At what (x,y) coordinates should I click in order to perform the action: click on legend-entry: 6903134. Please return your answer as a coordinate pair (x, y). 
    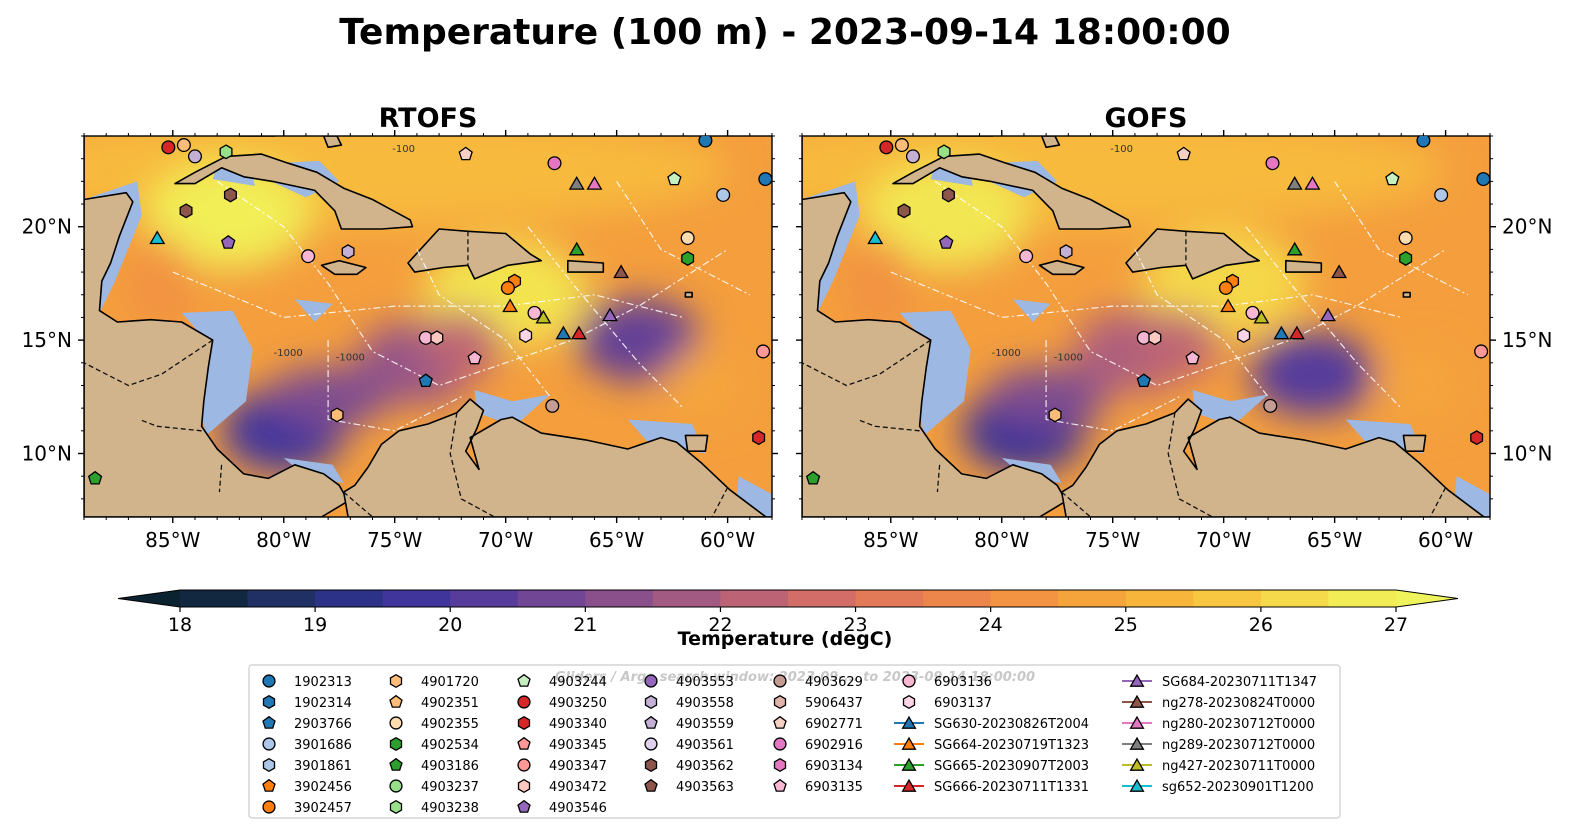
    Looking at the image, I should click on (818, 765).